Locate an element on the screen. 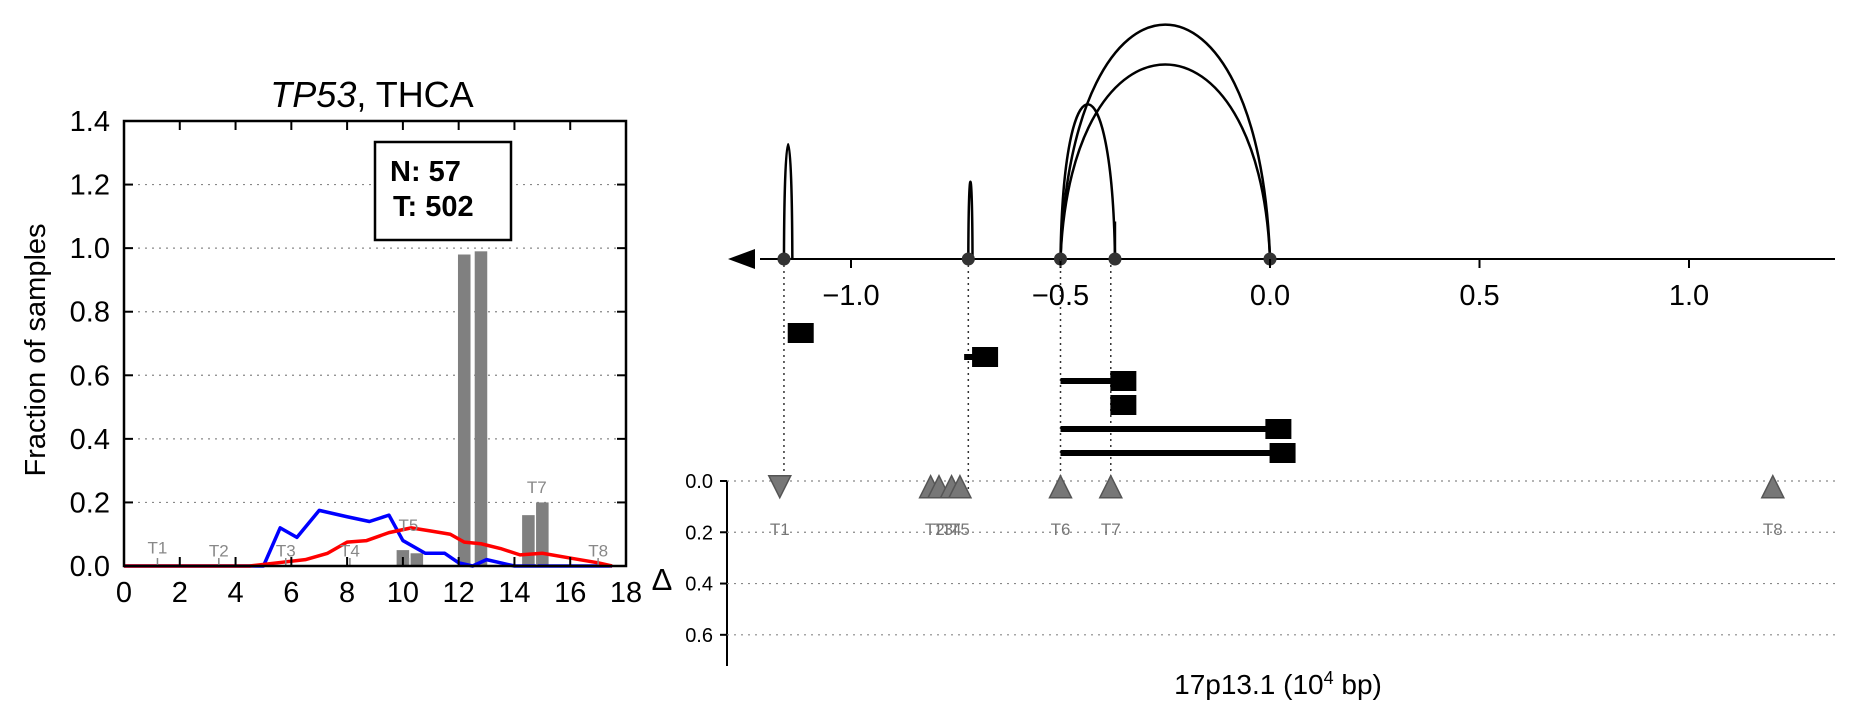  junction-arcs is located at coordinates (1027, 141).